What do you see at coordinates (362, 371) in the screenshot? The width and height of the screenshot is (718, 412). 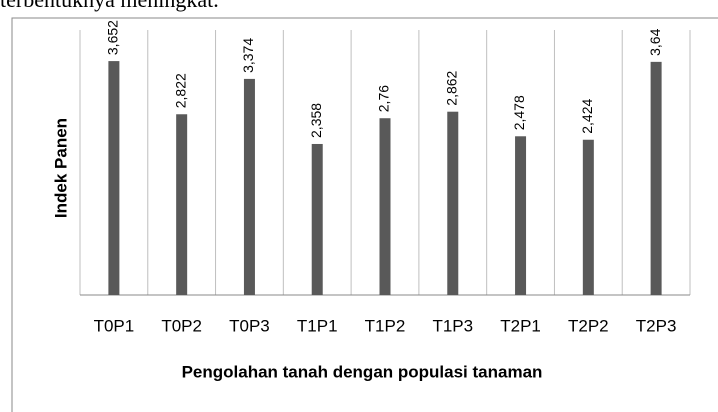 I see `x-axis-title: Pengolahan tanah dengan populasi tanaman` at bounding box center [362, 371].